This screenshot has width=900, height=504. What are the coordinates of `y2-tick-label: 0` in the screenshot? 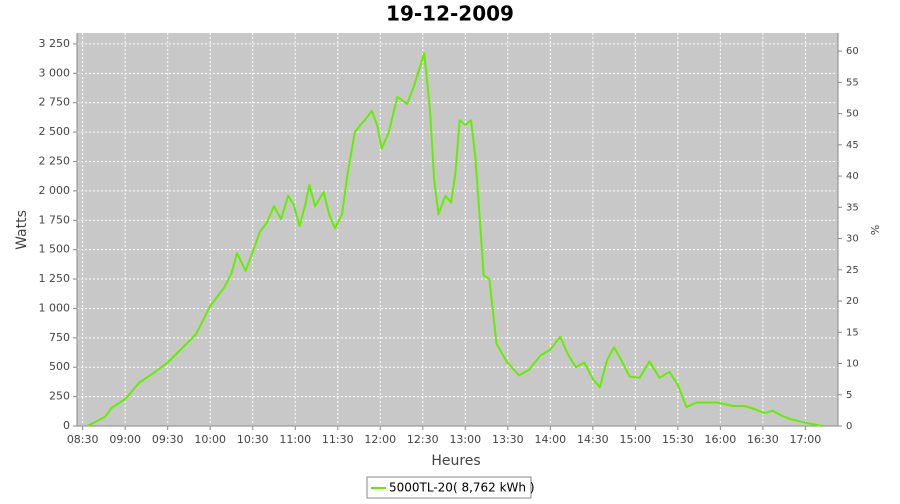 It's located at (849, 426).